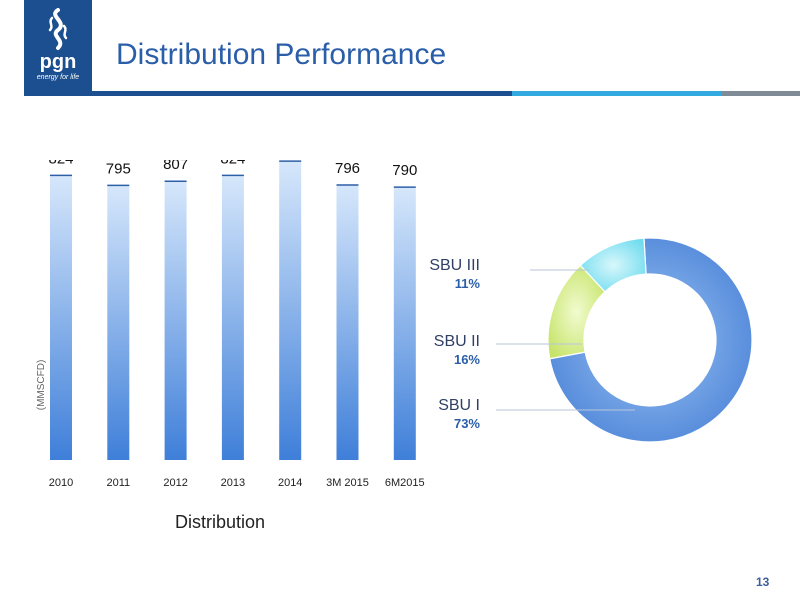  I want to click on bar-value-label: 807, so click(175, 166).